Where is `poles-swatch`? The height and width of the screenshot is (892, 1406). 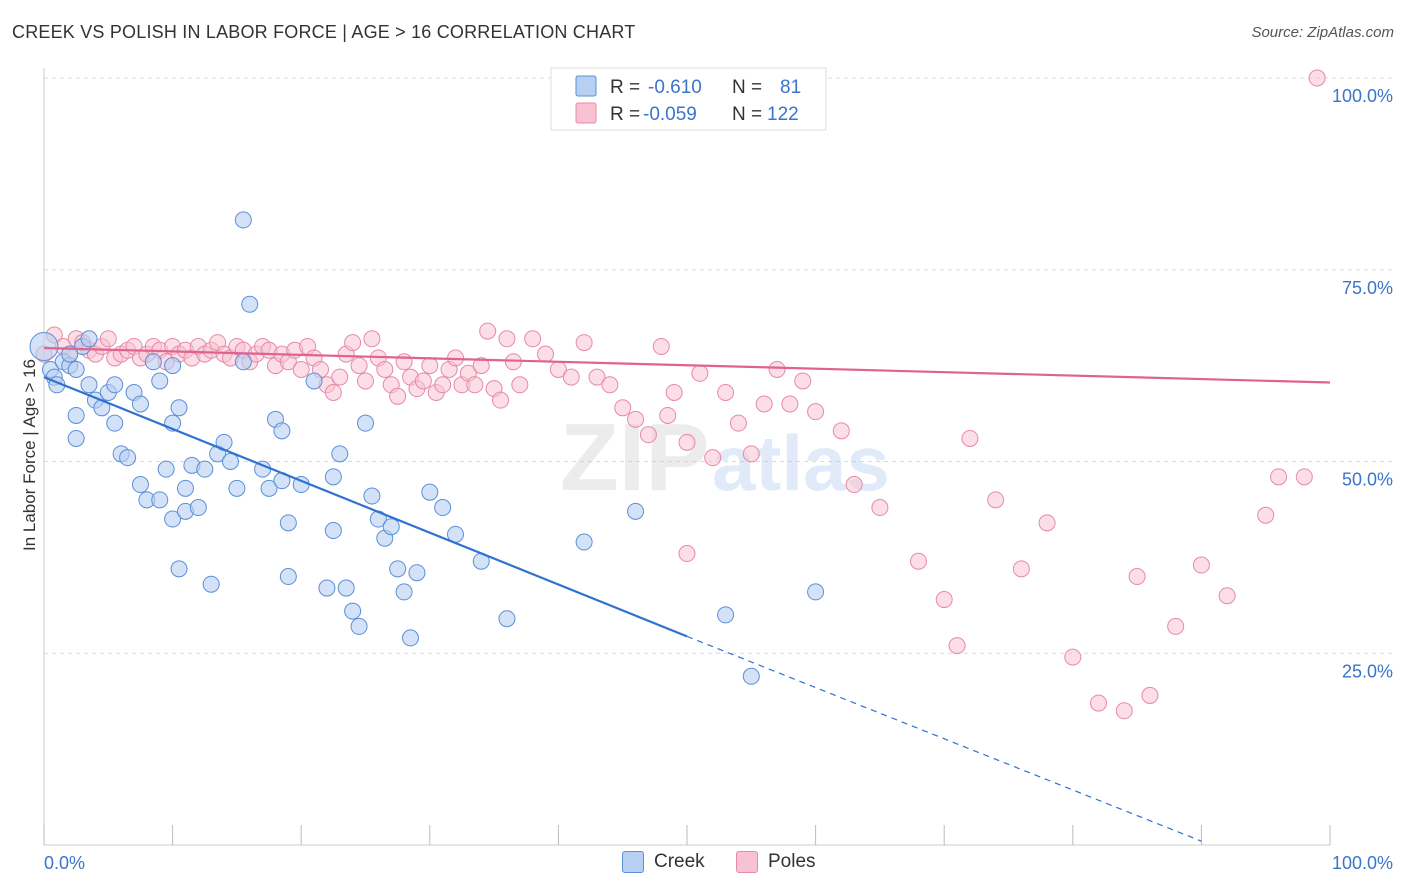 poles-swatch is located at coordinates (747, 862).